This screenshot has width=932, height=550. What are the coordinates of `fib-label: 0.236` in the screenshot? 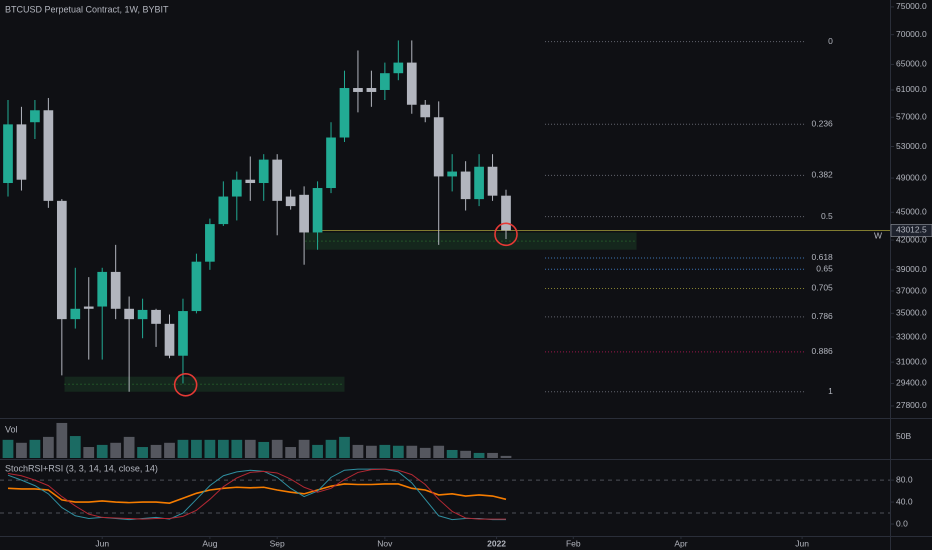 It's located at (823, 123).